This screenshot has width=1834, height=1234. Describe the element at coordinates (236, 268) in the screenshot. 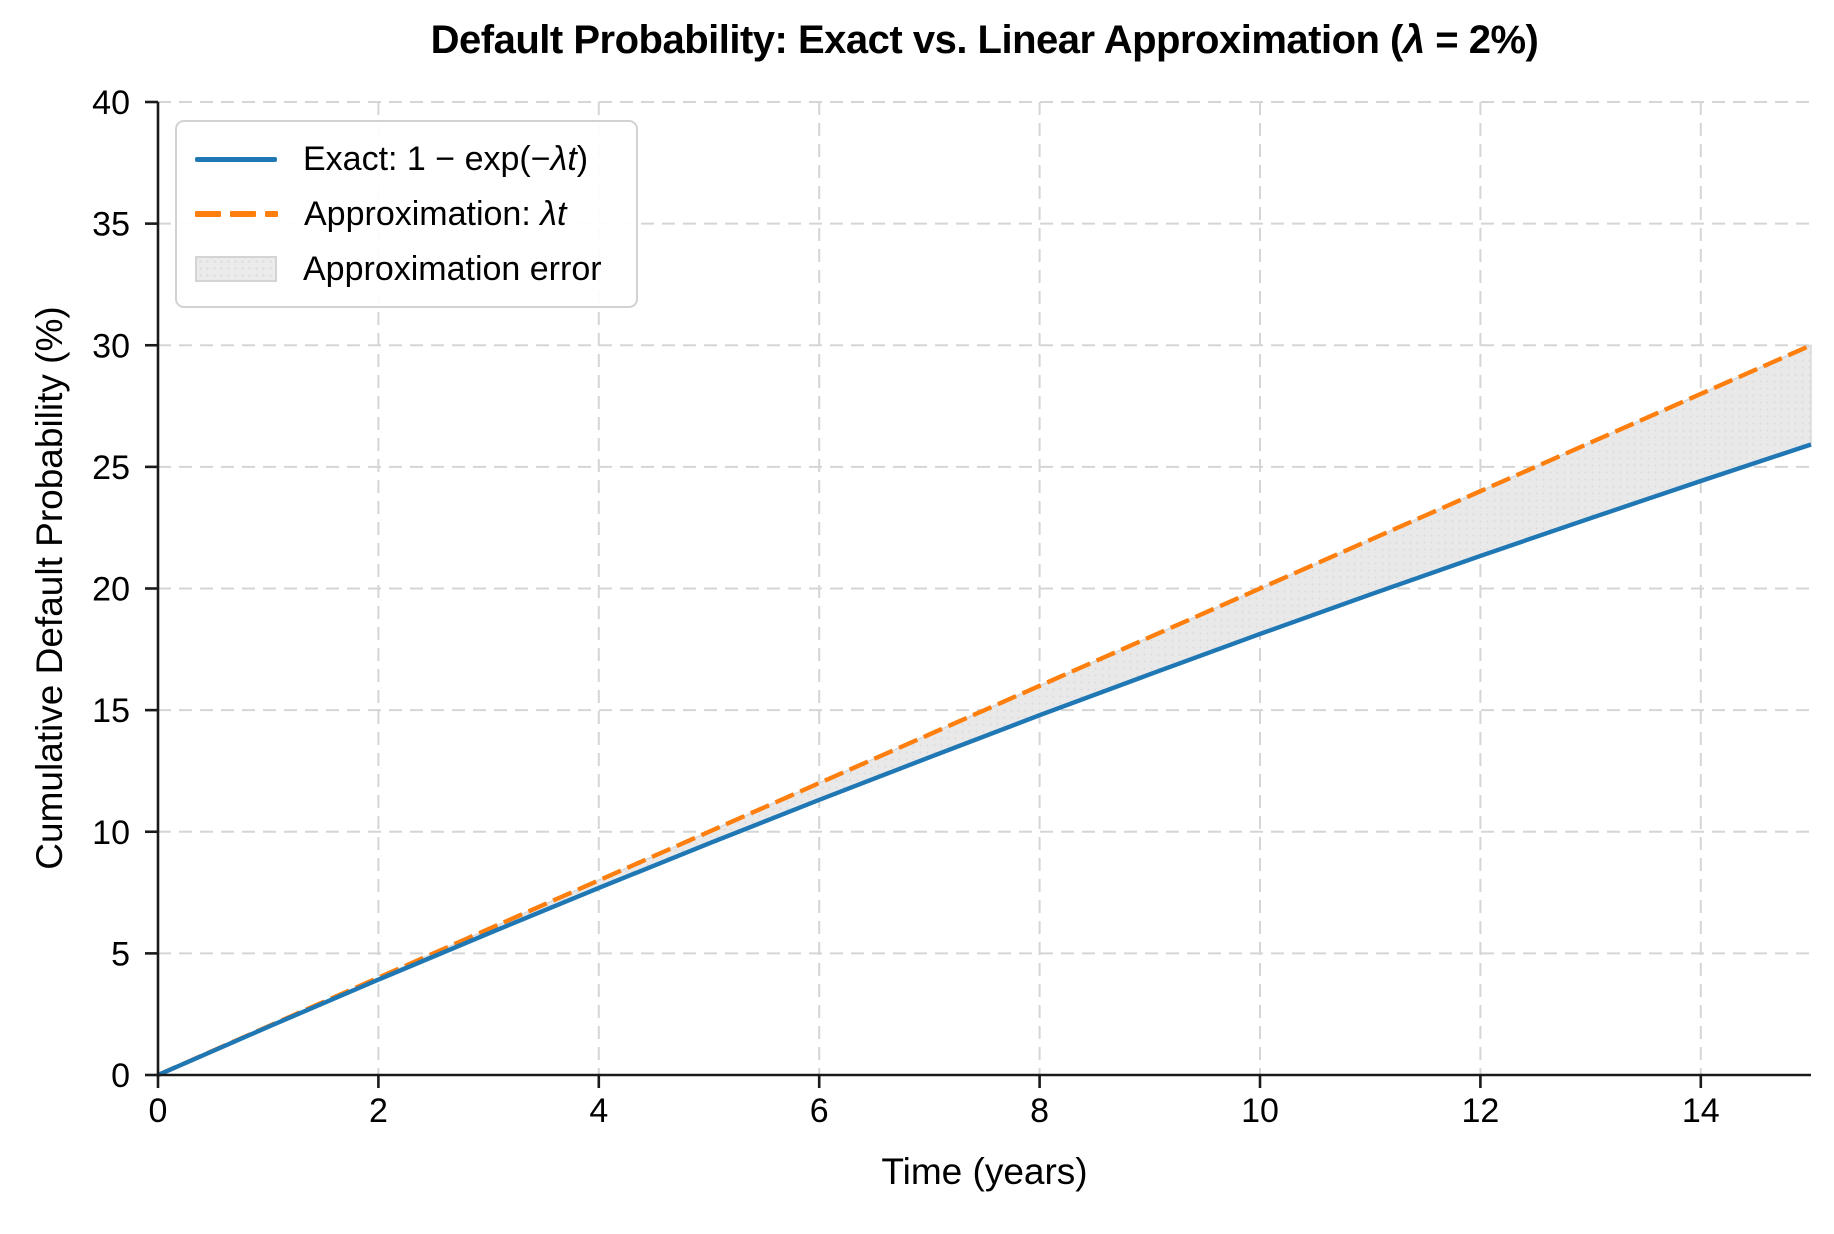

I see `gray-patch-swatch` at that location.